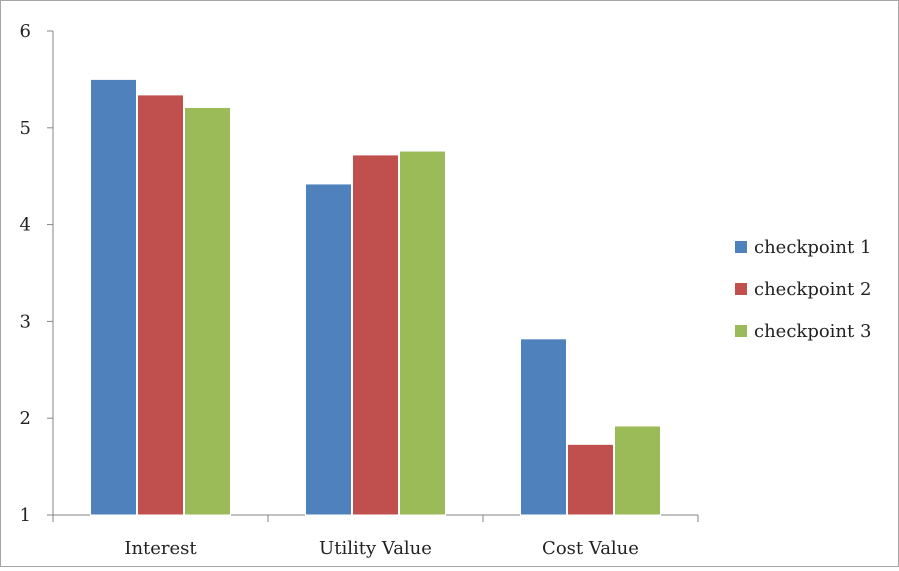  Describe the element at coordinates (590, 479) in the screenshot. I see `bar-checkpoint-2-cost-value` at that location.